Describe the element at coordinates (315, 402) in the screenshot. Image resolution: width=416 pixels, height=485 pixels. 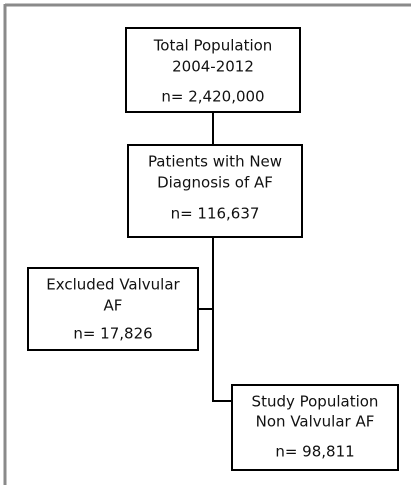
I see `node-line: Study Population` at that location.